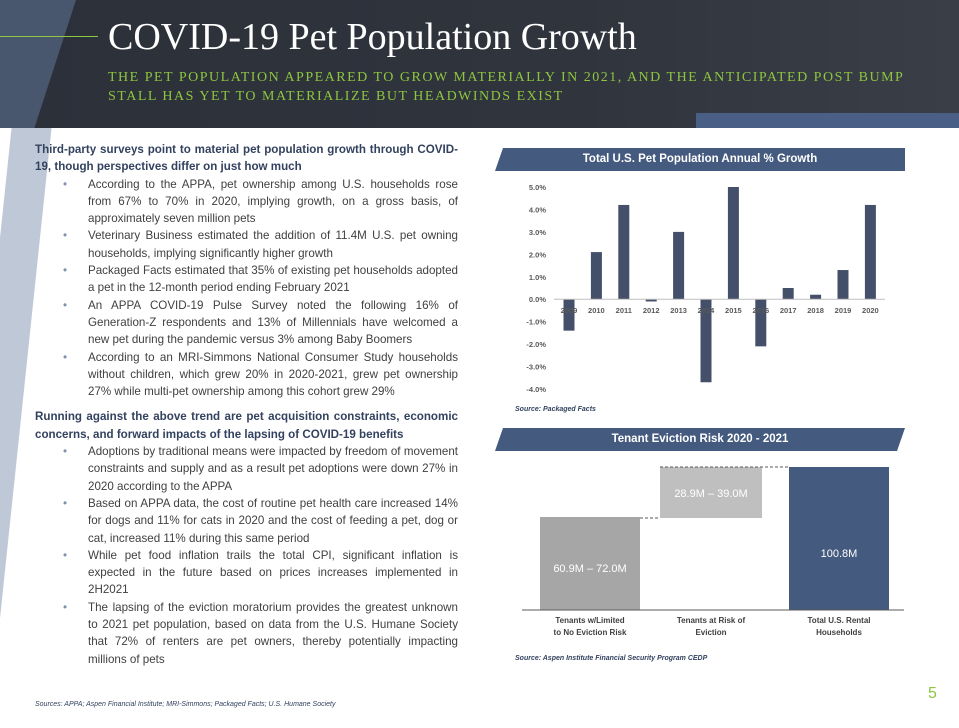 Image resolution: width=959 pixels, height=728 pixels. I want to click on x-tick-label: 2009, so click(569, 310).